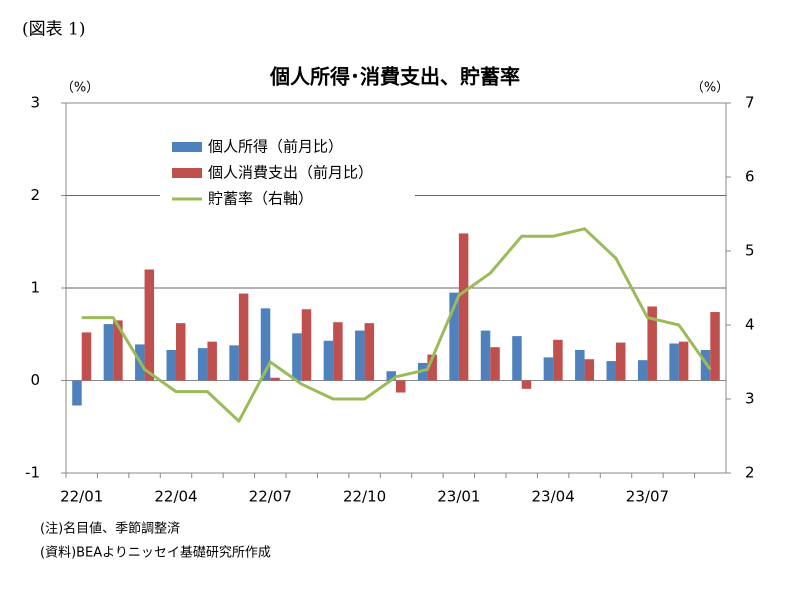 This screenshot has height=593, width=791. I want to click on y2-tick-label: 6, so click(750, 177).